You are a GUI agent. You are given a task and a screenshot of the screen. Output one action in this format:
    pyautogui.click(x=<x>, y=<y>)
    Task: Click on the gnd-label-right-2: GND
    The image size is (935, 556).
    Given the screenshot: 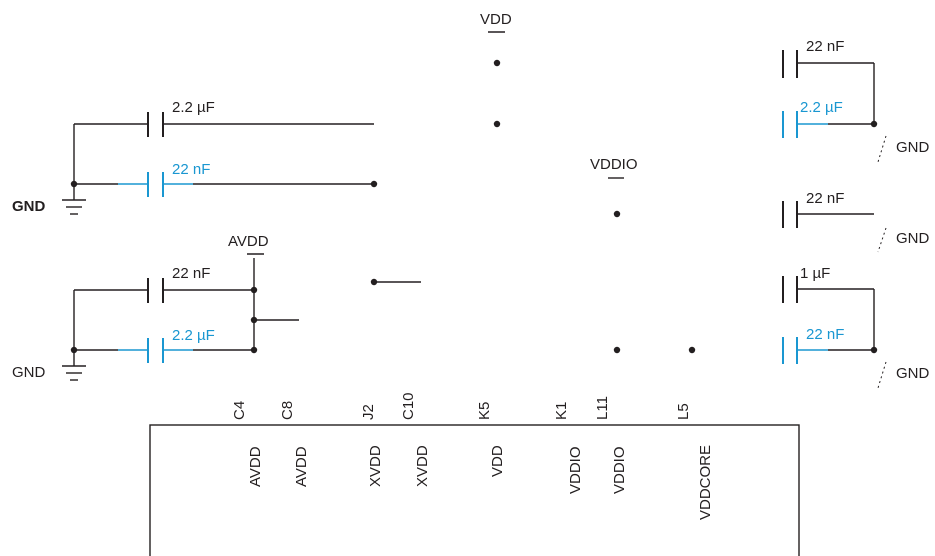 What is the action you would take?
    pyautogui.click(x=913, y=238)
    